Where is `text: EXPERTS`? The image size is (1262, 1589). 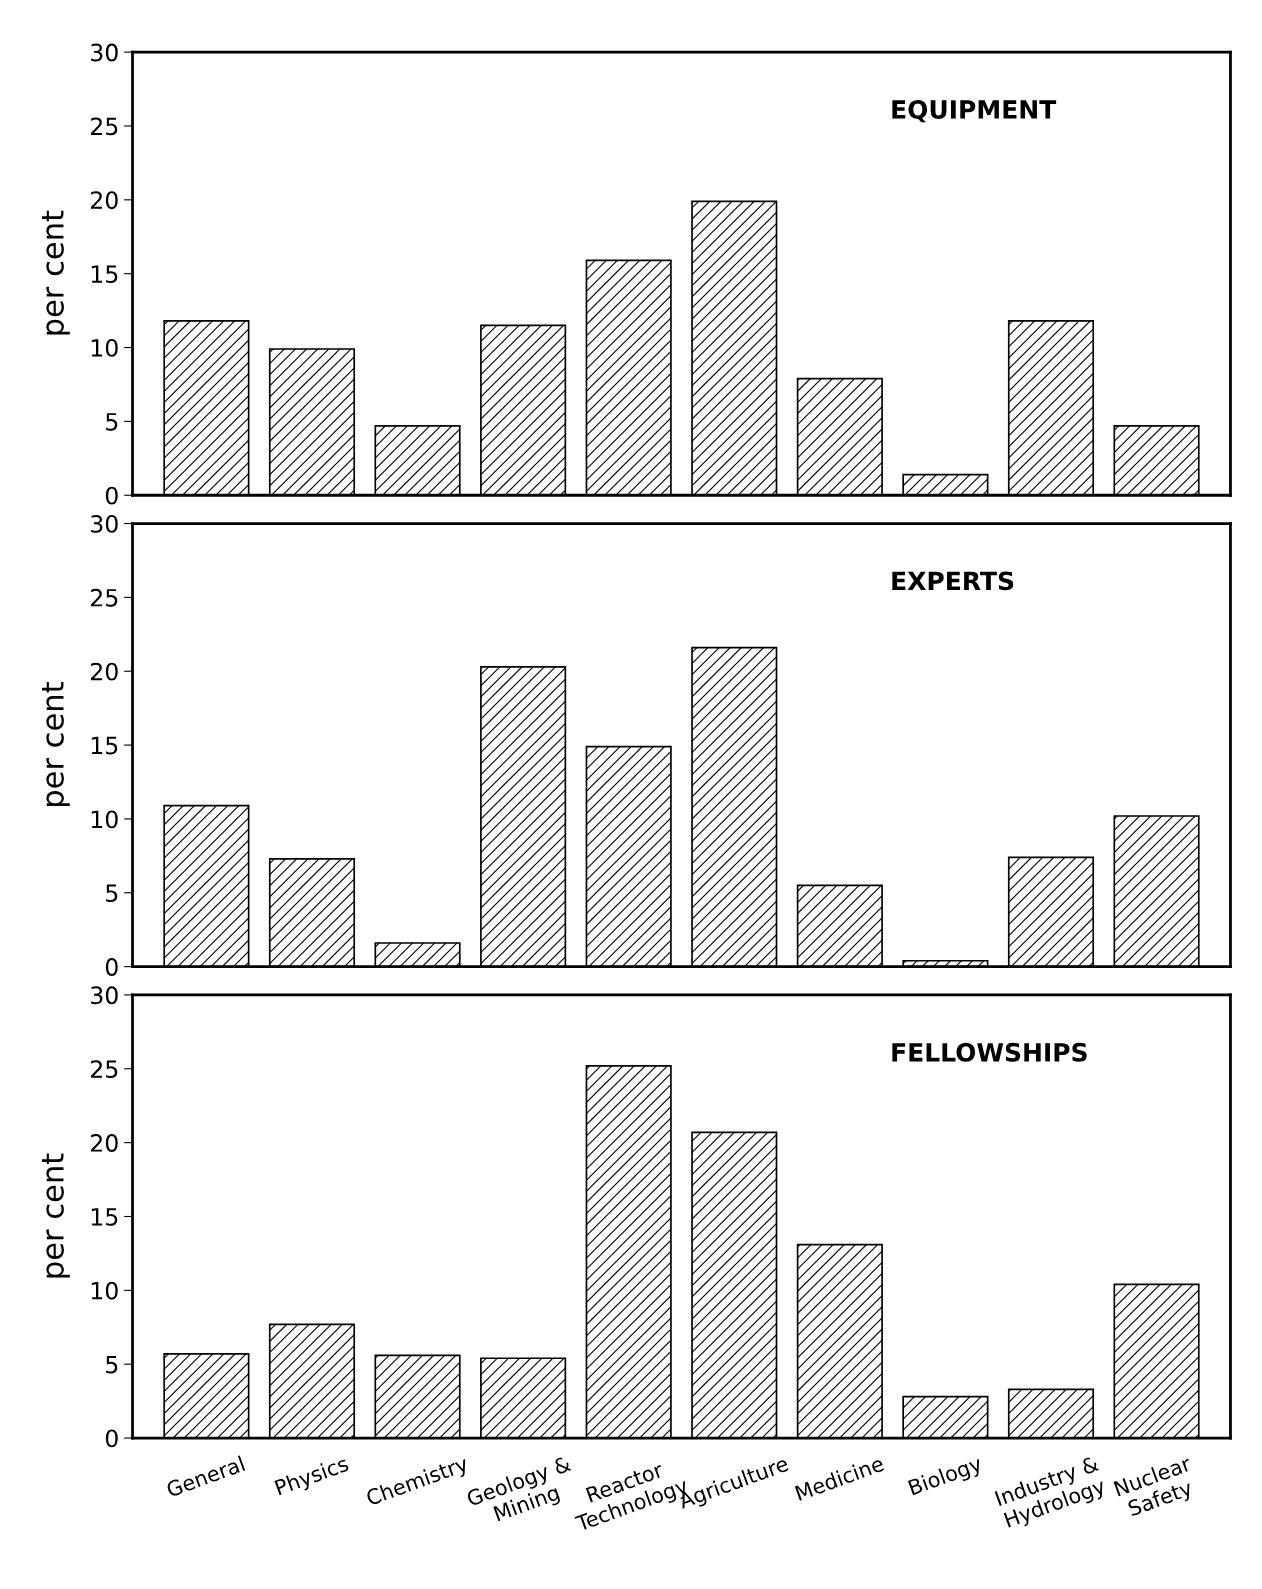
text: EXPERTS is located at coordinates (953, 581).